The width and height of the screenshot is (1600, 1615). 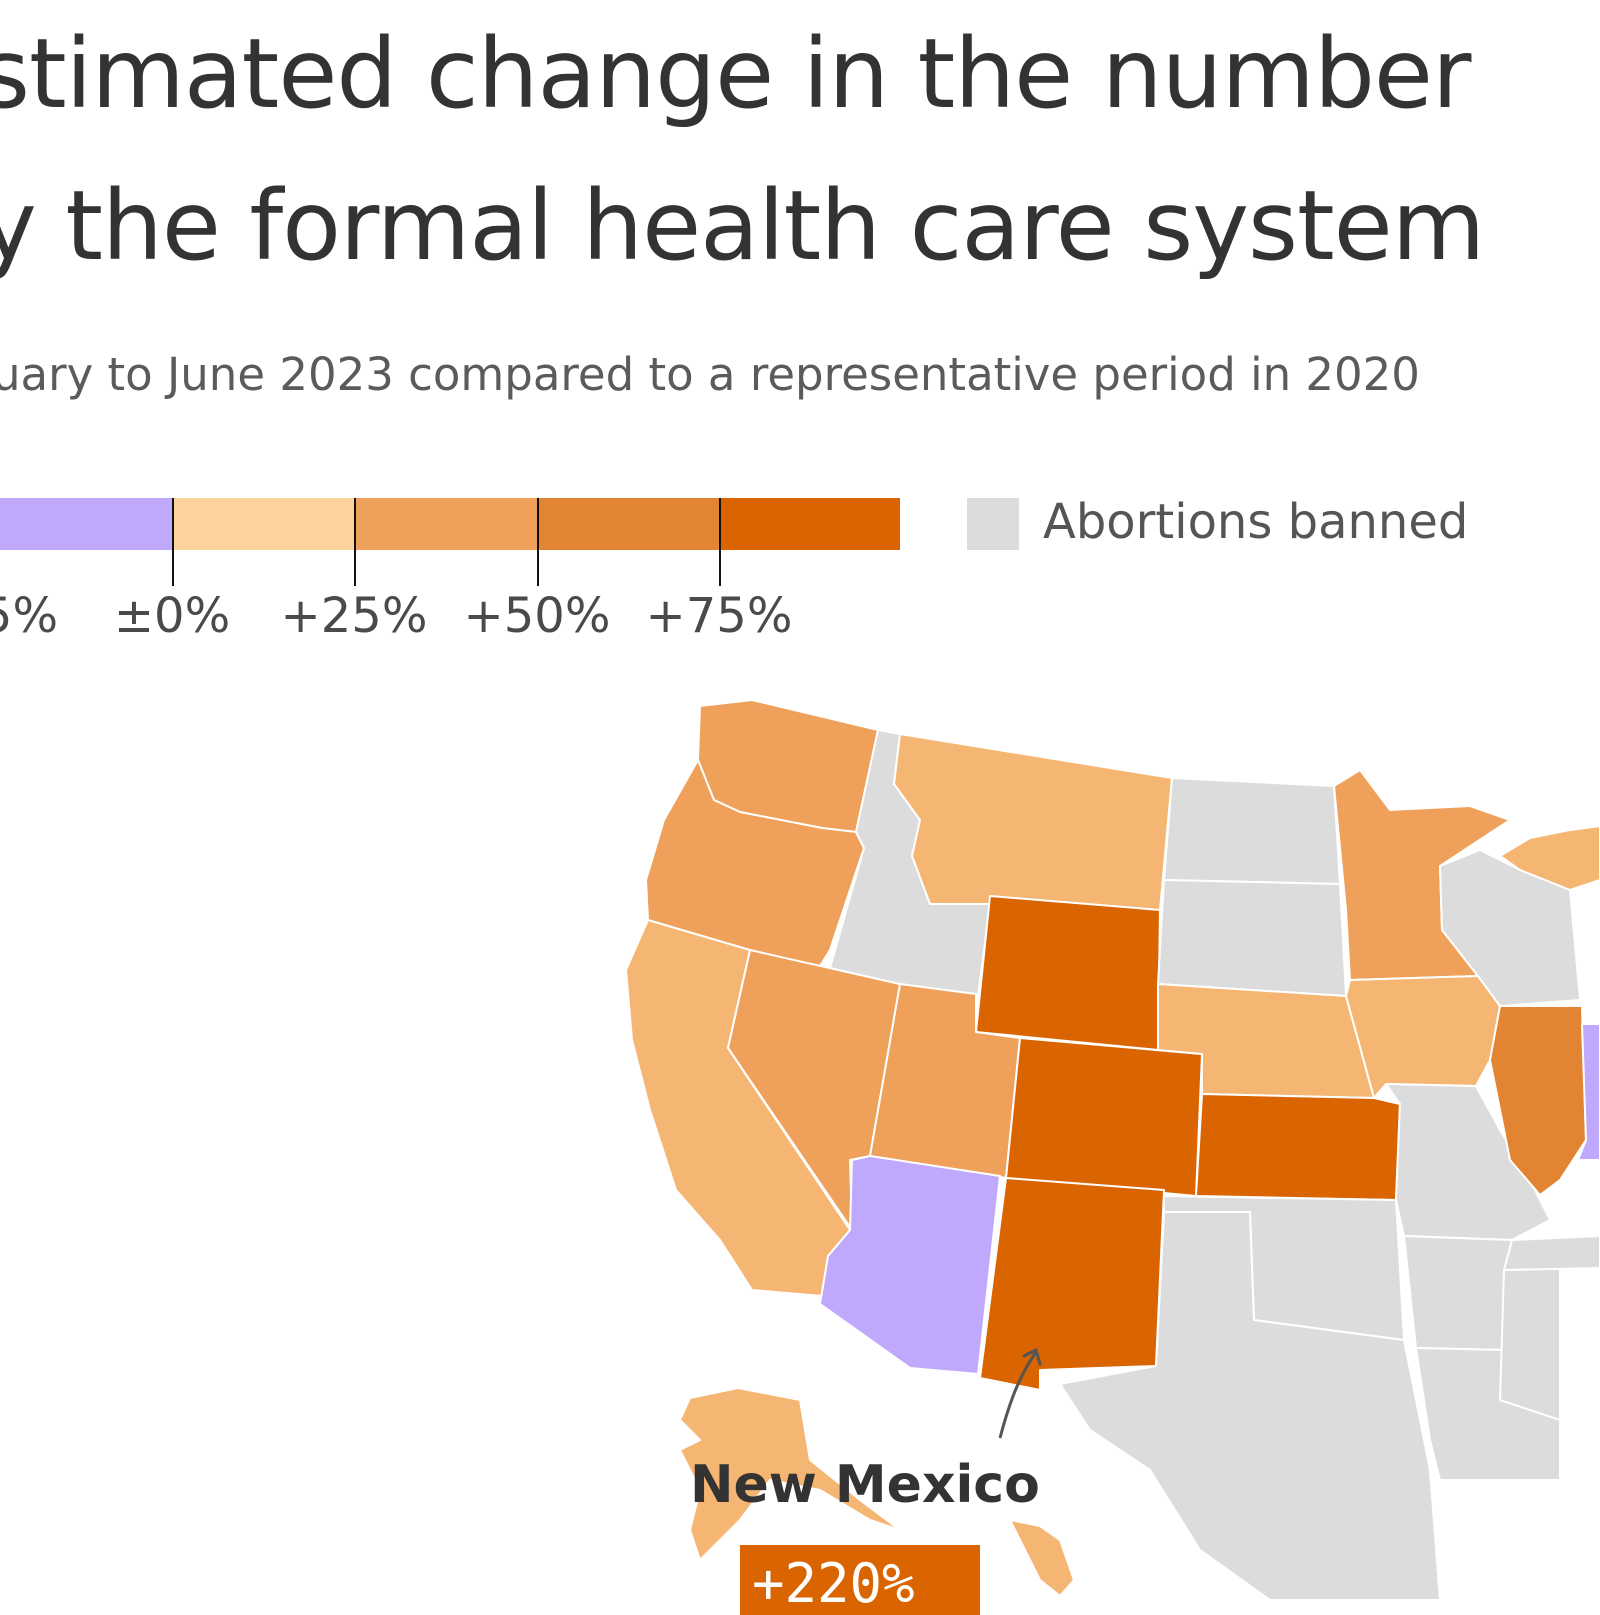 I want to click on state-indiana, so click(x=1588, y=1092).